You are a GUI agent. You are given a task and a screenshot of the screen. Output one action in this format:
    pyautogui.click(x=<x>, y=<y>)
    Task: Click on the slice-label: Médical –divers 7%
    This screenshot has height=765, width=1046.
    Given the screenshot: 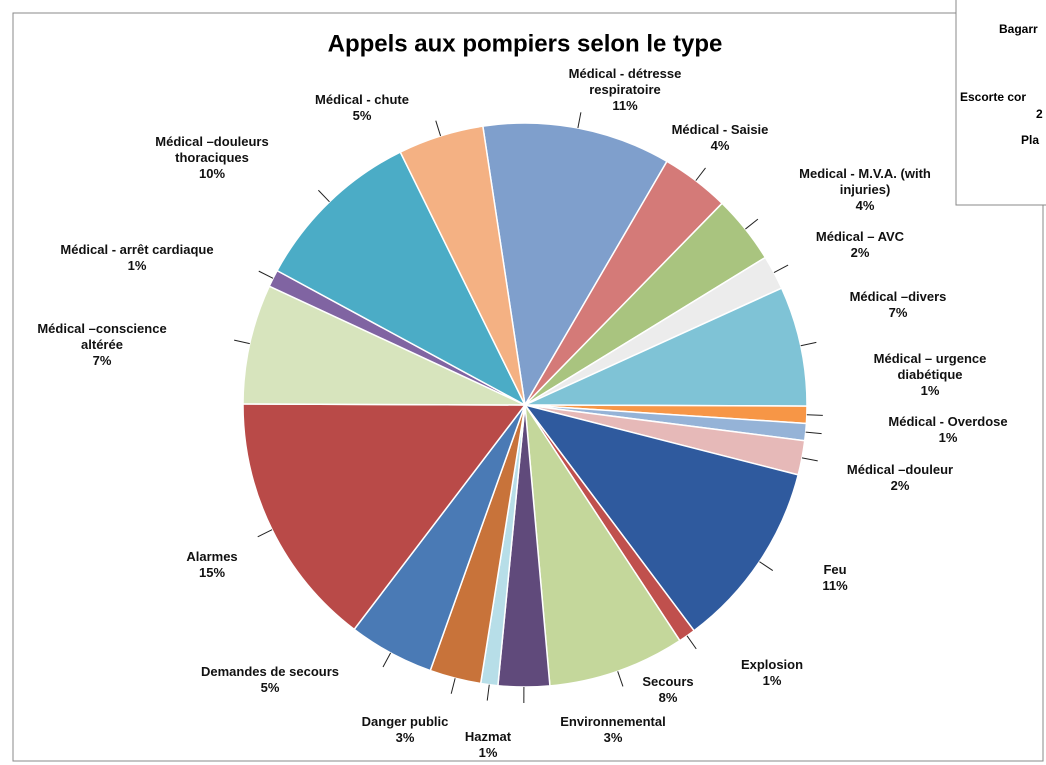 What is the action you would take?
    pyautogui.click(x=898, y=305)
    